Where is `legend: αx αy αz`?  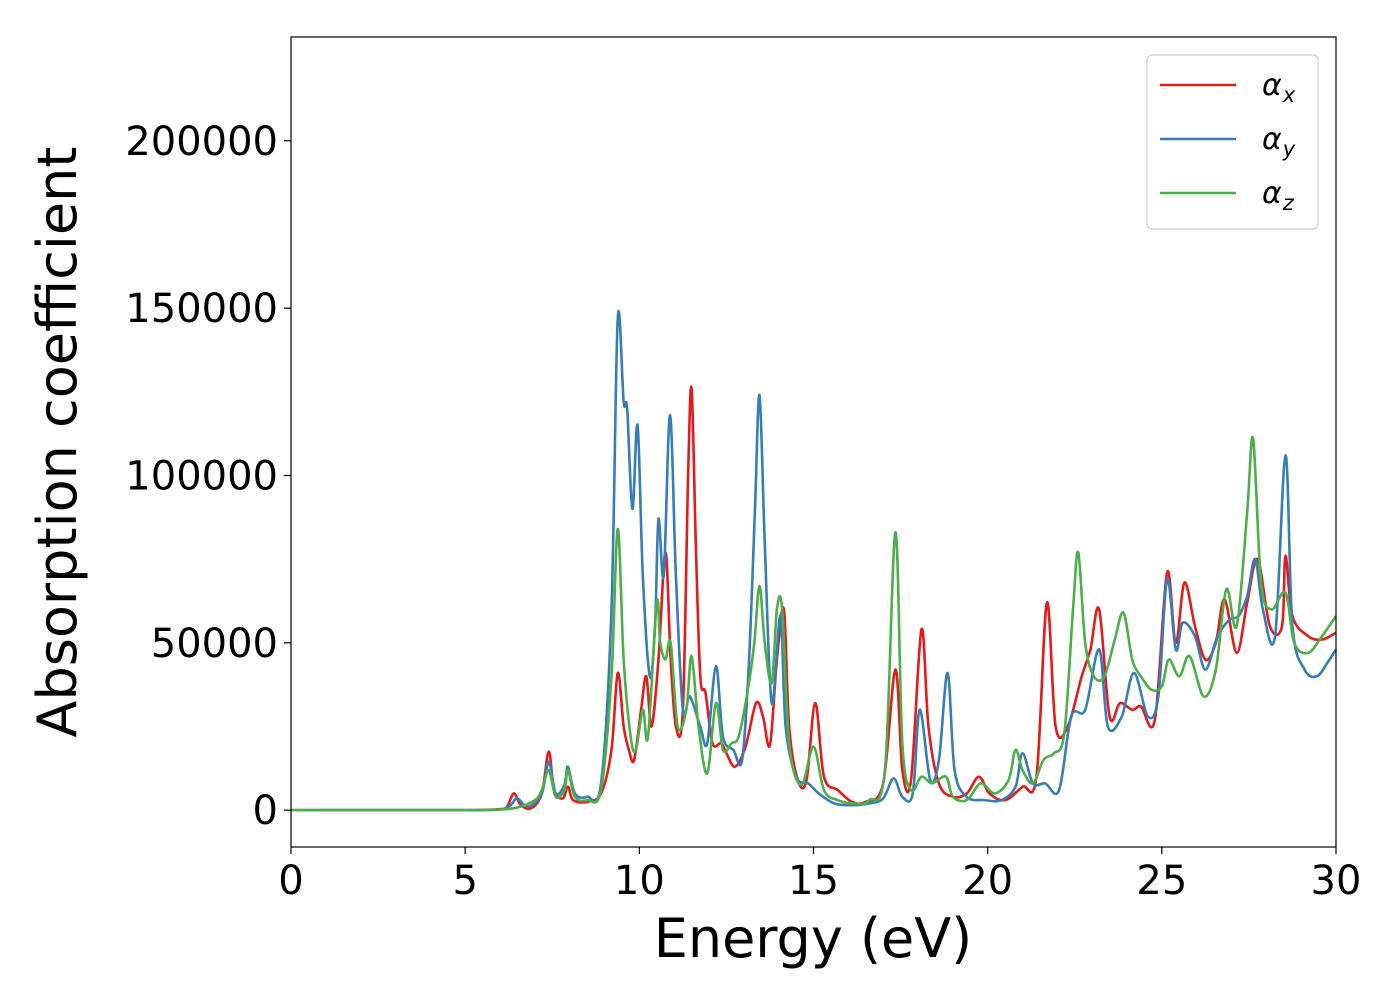 legend: αx αy αz is located at coordinates (1232, 142).